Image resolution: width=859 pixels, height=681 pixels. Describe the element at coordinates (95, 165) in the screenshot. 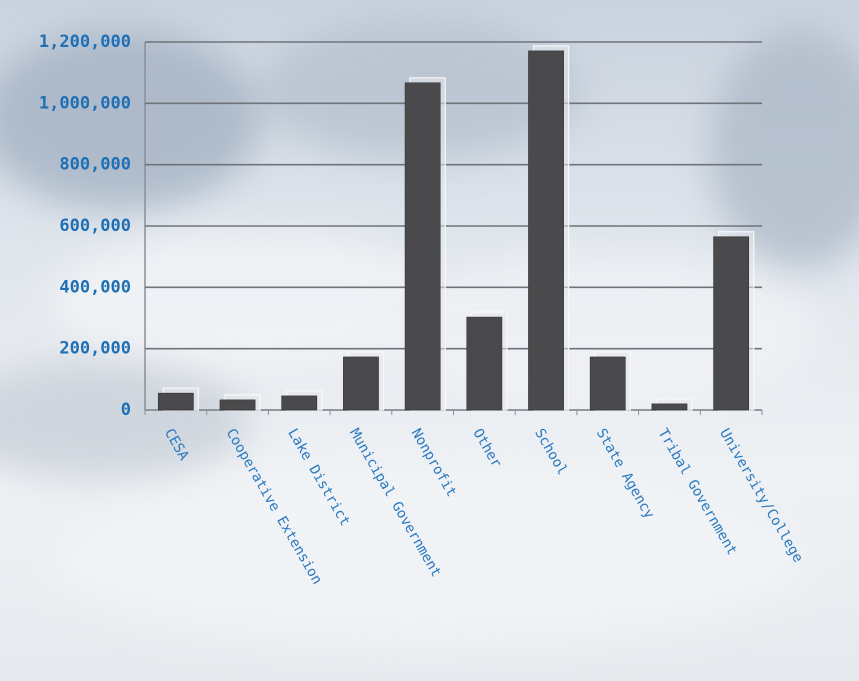

I see `y-tick-label: 800,000` at that location.